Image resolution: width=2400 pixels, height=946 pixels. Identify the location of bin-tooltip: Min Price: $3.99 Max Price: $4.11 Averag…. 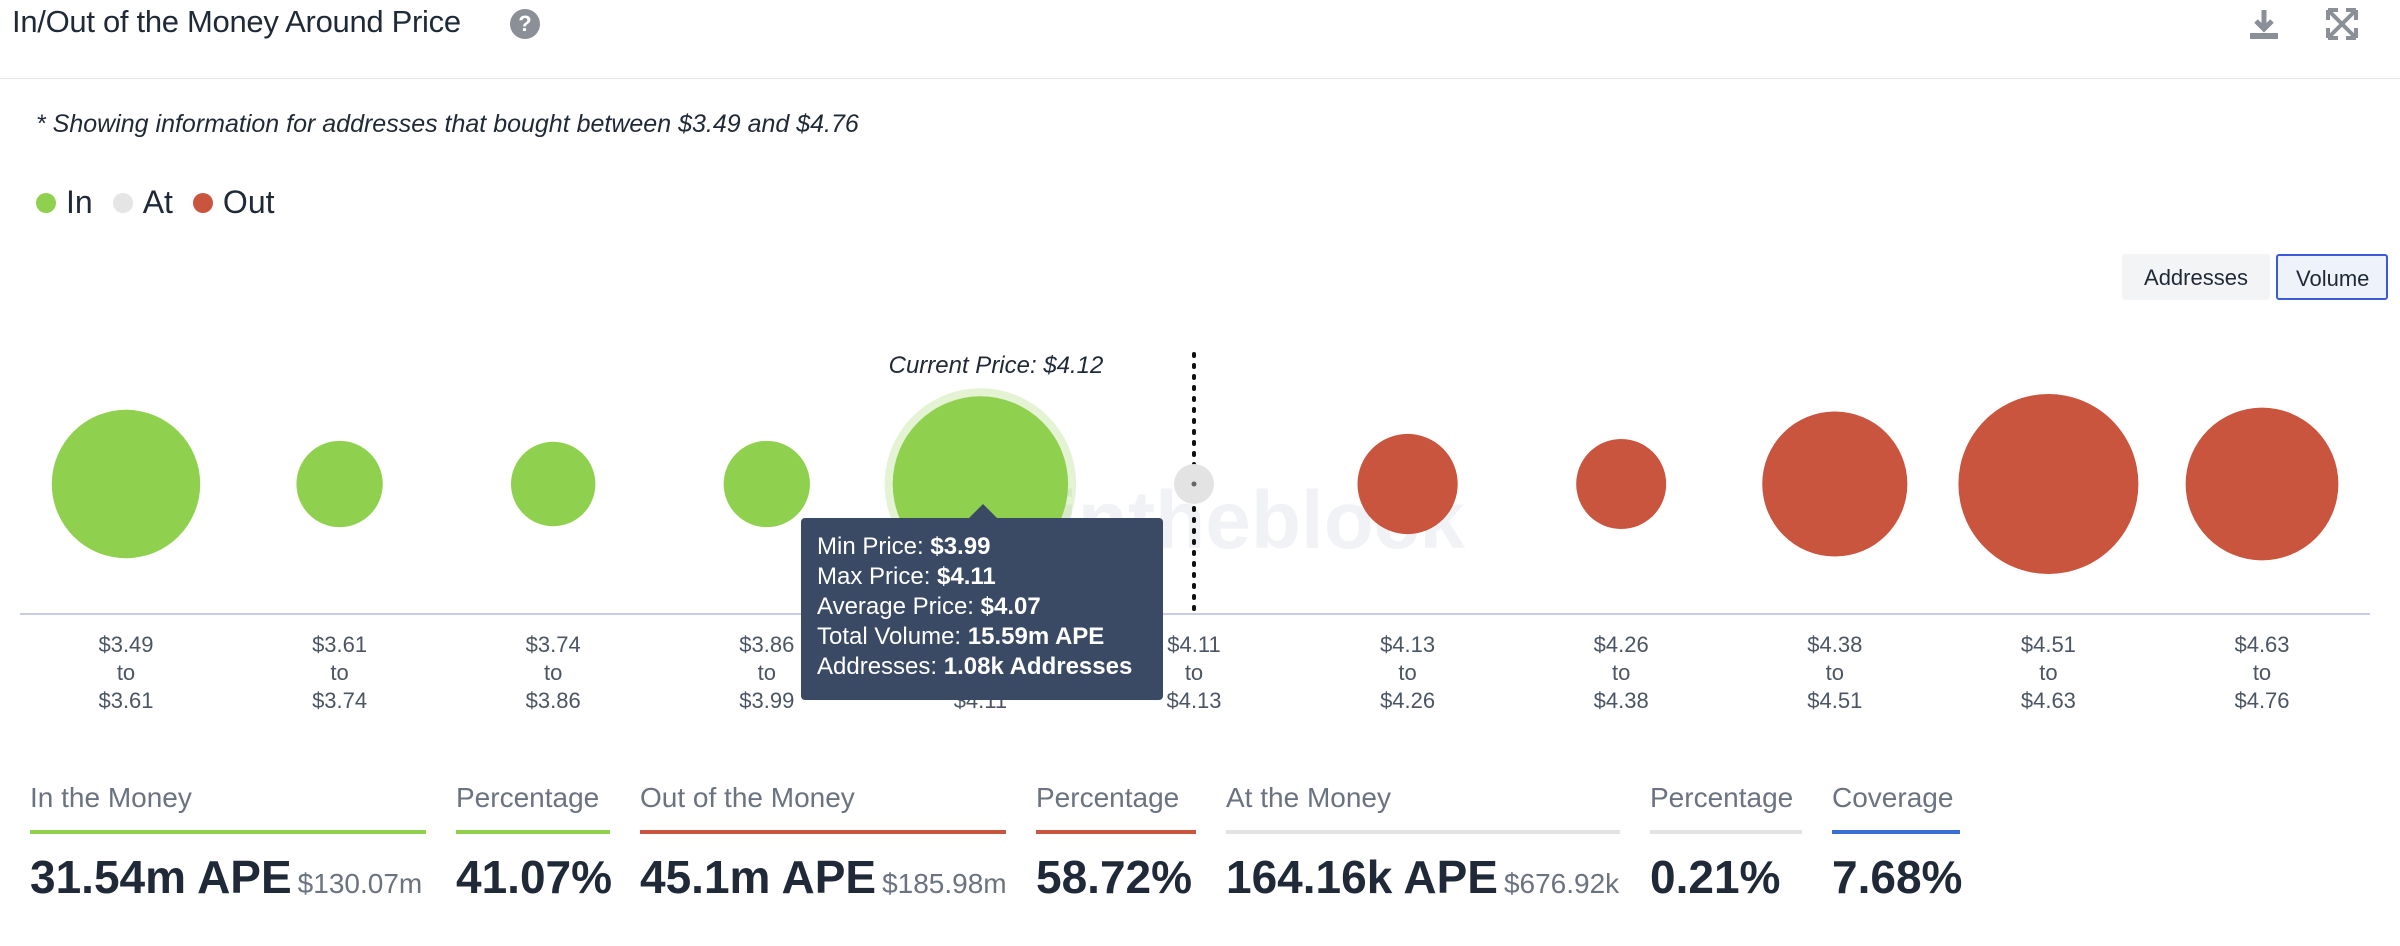
(982, 602).